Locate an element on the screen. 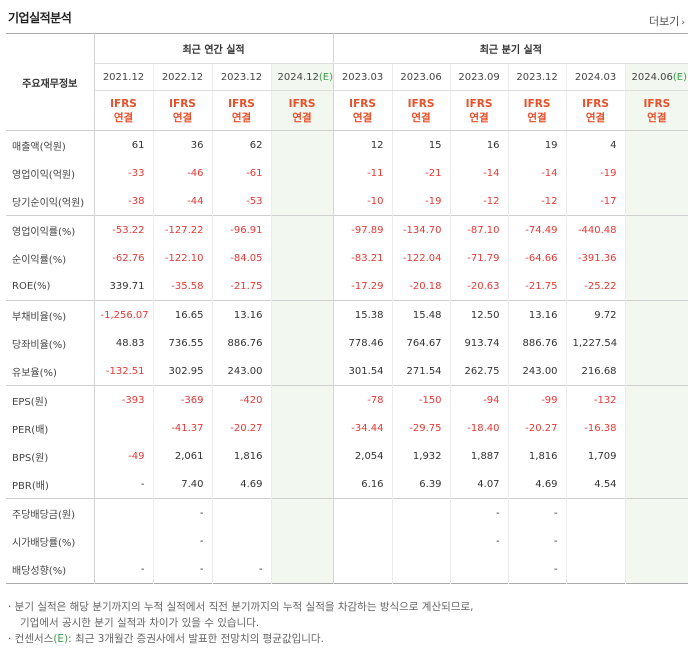  value-cell: 301.54 is located at coordinates (362, 371).